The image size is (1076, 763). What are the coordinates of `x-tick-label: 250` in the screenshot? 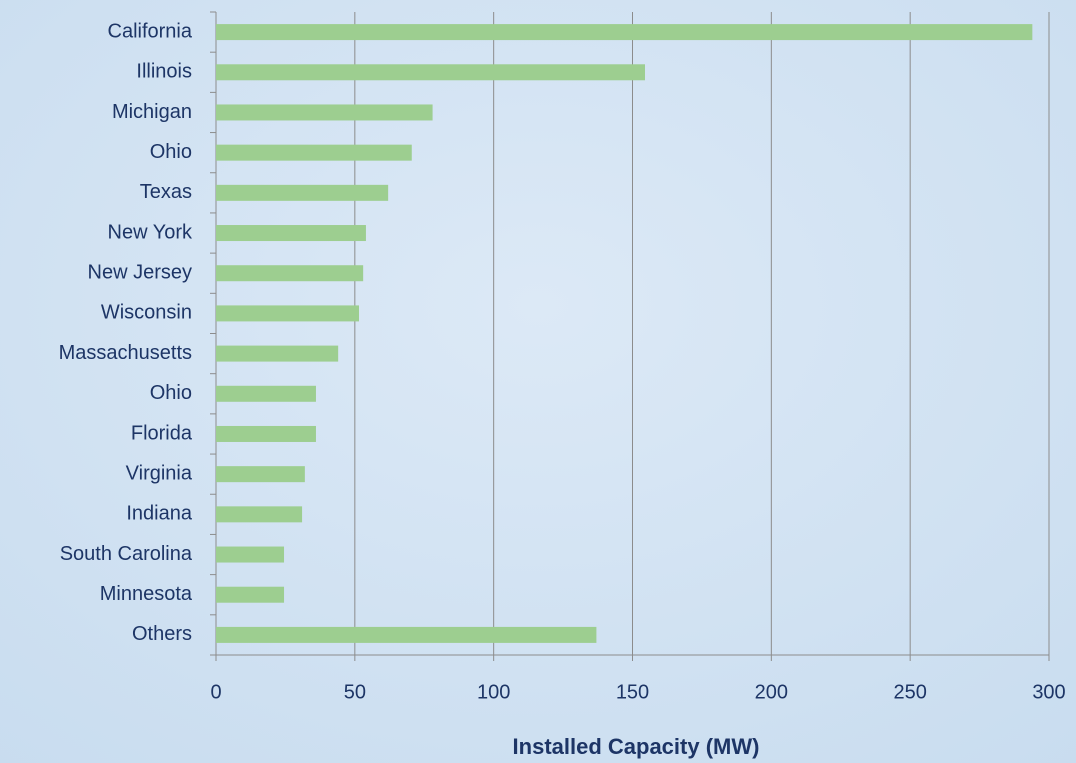 It's located at (909, 692).